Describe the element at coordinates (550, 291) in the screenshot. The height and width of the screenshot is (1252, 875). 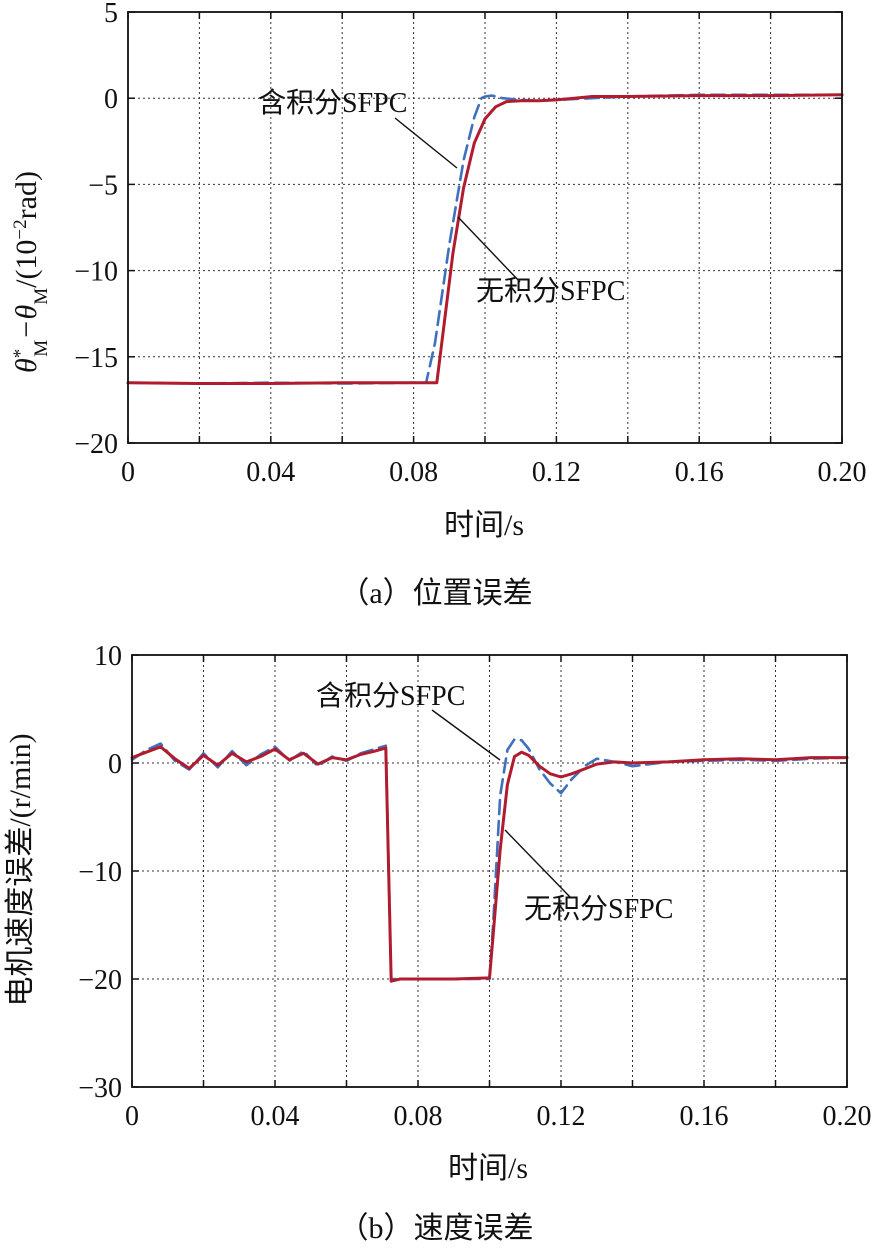
I see `panel-a-annotation-no-integral: 无积分SFPC` at that location.